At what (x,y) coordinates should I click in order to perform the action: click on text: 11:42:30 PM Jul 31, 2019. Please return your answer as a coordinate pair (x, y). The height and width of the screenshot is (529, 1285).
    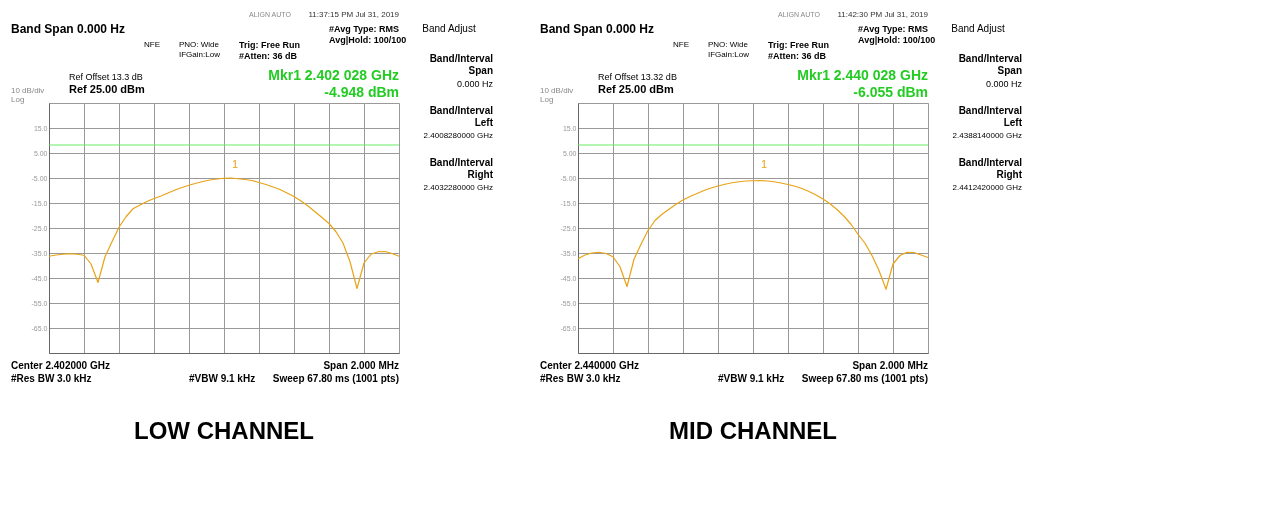
    Looking at the image, I should click on (883, 14).